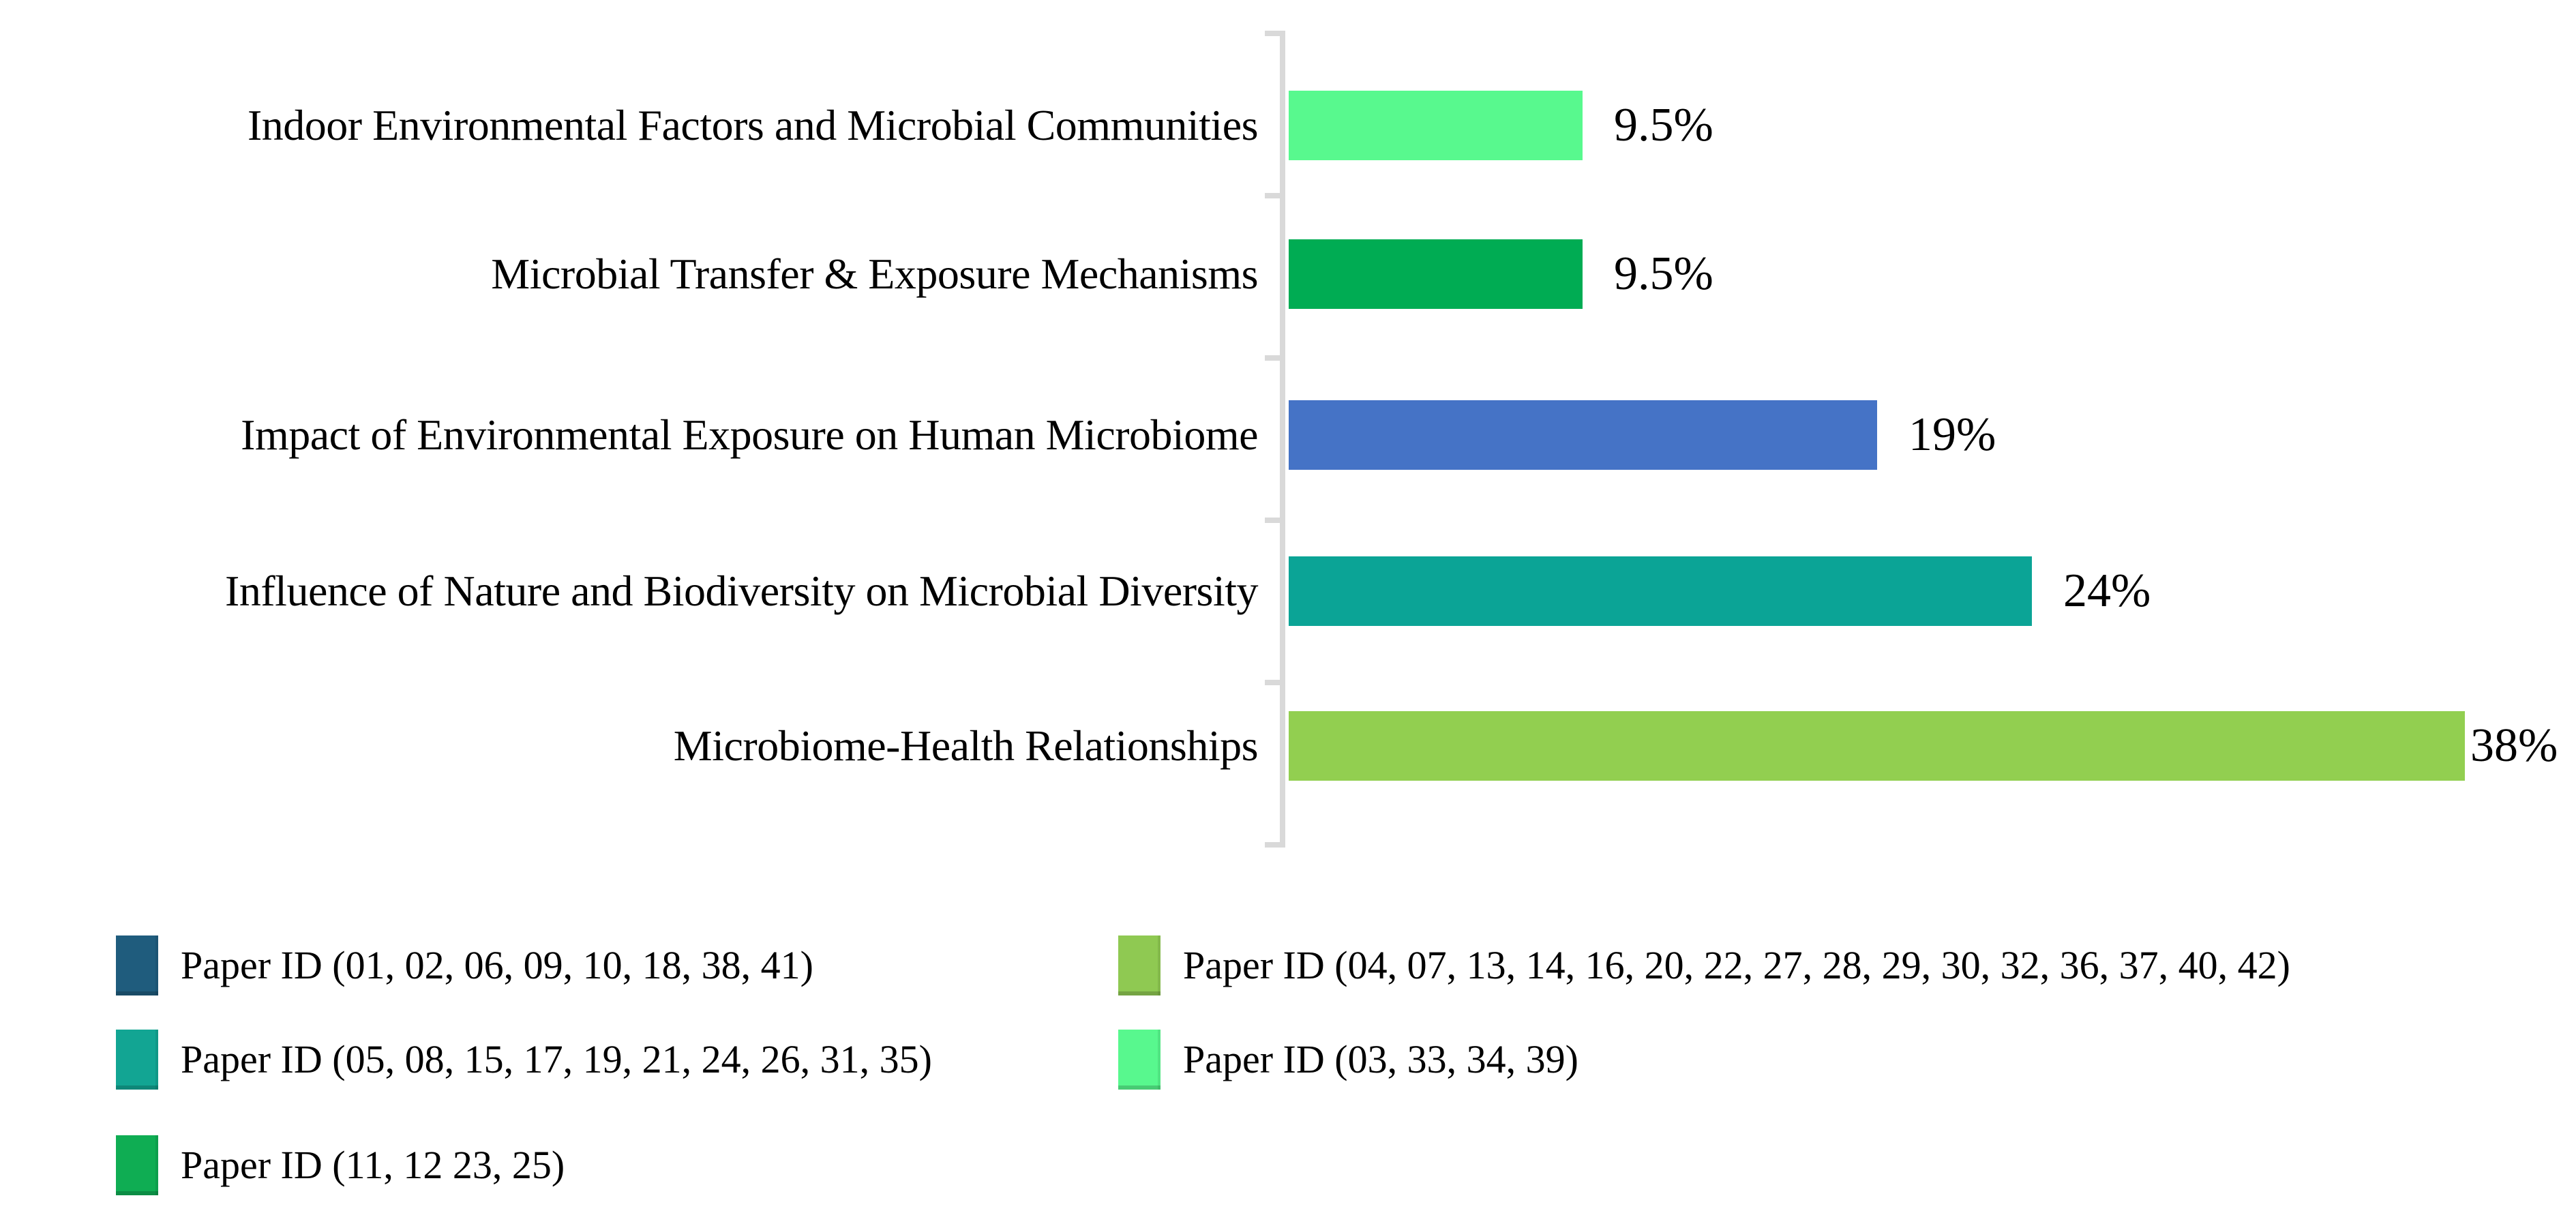 The width and height of the screenshot is (2576, 1228). I want to click on y-axis-line, so click(1282, 439).